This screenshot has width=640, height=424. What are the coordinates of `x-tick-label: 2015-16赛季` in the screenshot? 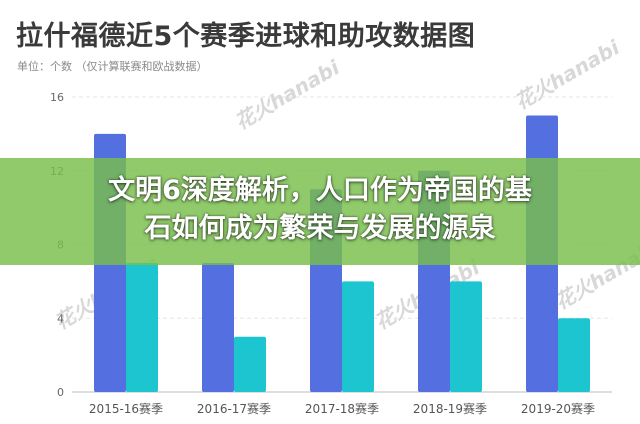 It's located at (126, 408).